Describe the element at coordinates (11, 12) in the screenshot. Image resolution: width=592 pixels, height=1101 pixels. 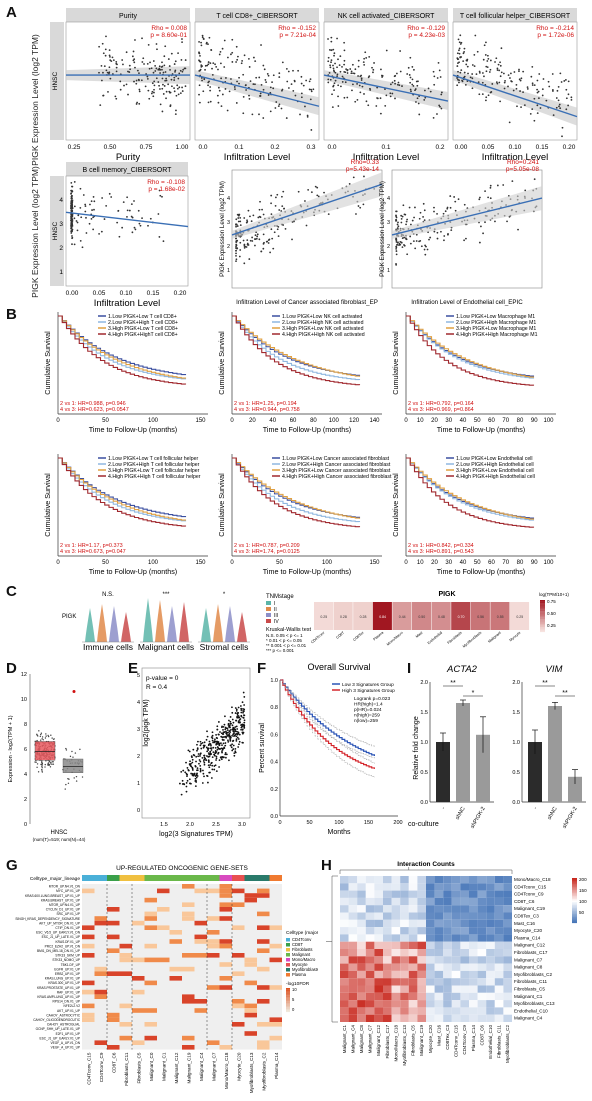
I see `panel-label-a: A` at that location.